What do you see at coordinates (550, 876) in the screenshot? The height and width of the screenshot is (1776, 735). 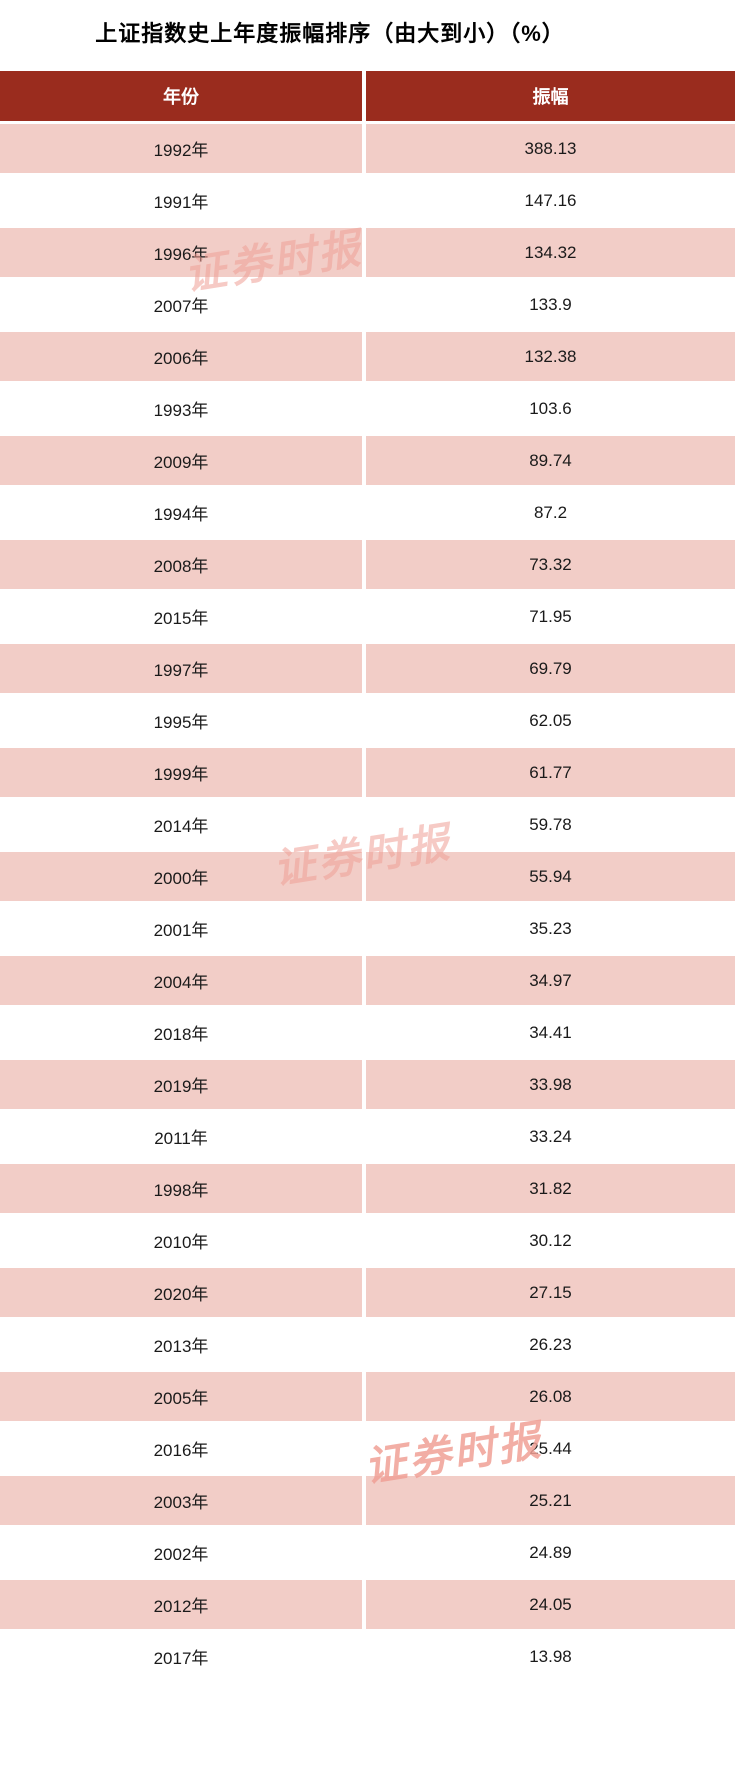 I see `amplitude-cell: 55.94` at bounding box center [550, 876].